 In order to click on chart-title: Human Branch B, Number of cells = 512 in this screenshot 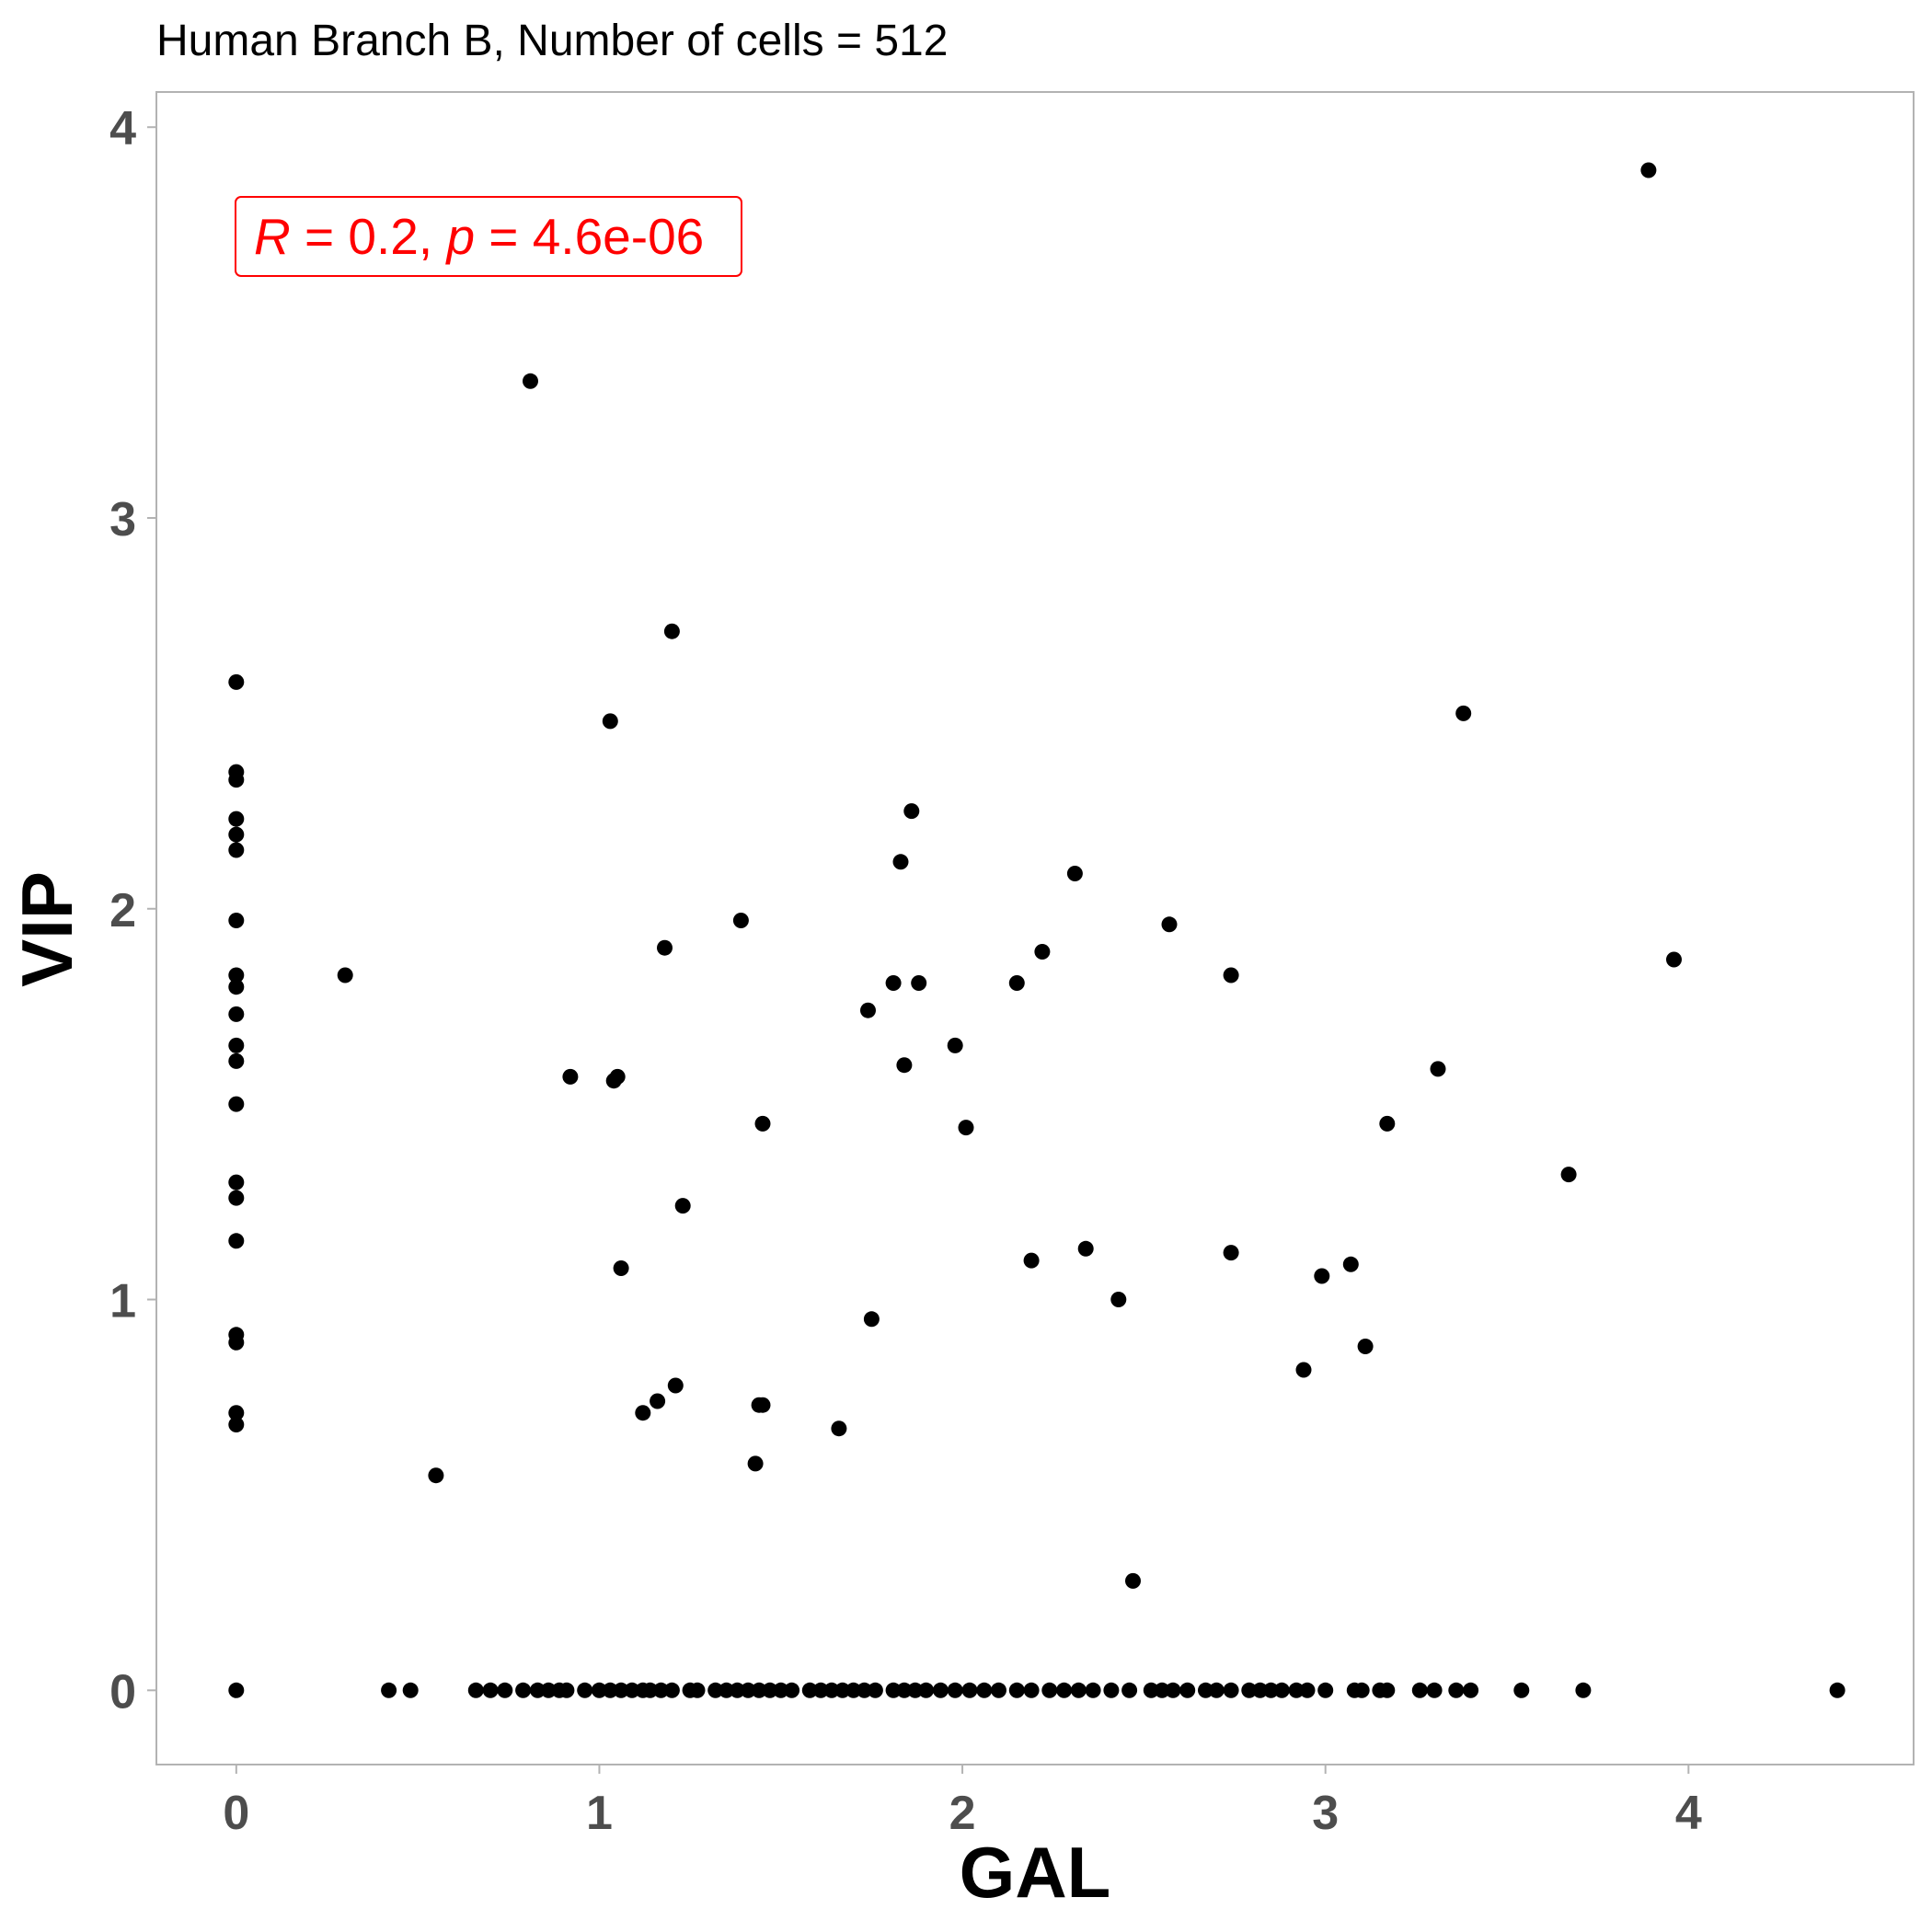, I will do `click(552, 41)`.